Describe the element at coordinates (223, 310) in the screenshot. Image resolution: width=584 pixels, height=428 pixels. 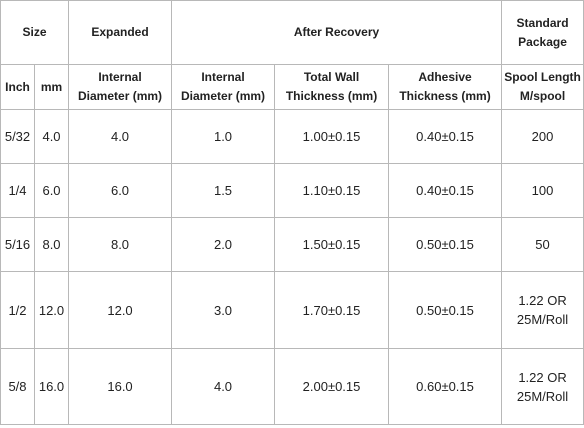
I see `cell-recovered-id: 3.0` at that location.